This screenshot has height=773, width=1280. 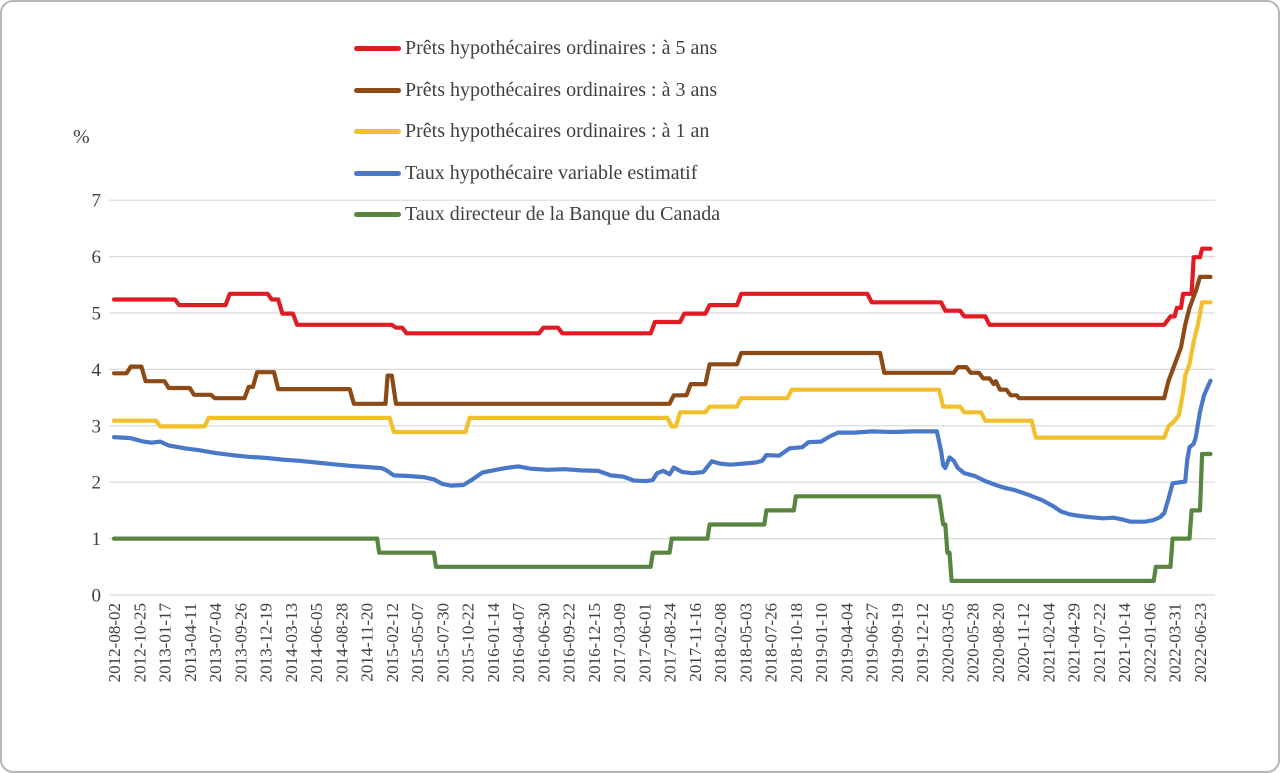 I want to click on x-axis-tick-label: 2015-02-12, so click(x=392, y=642).